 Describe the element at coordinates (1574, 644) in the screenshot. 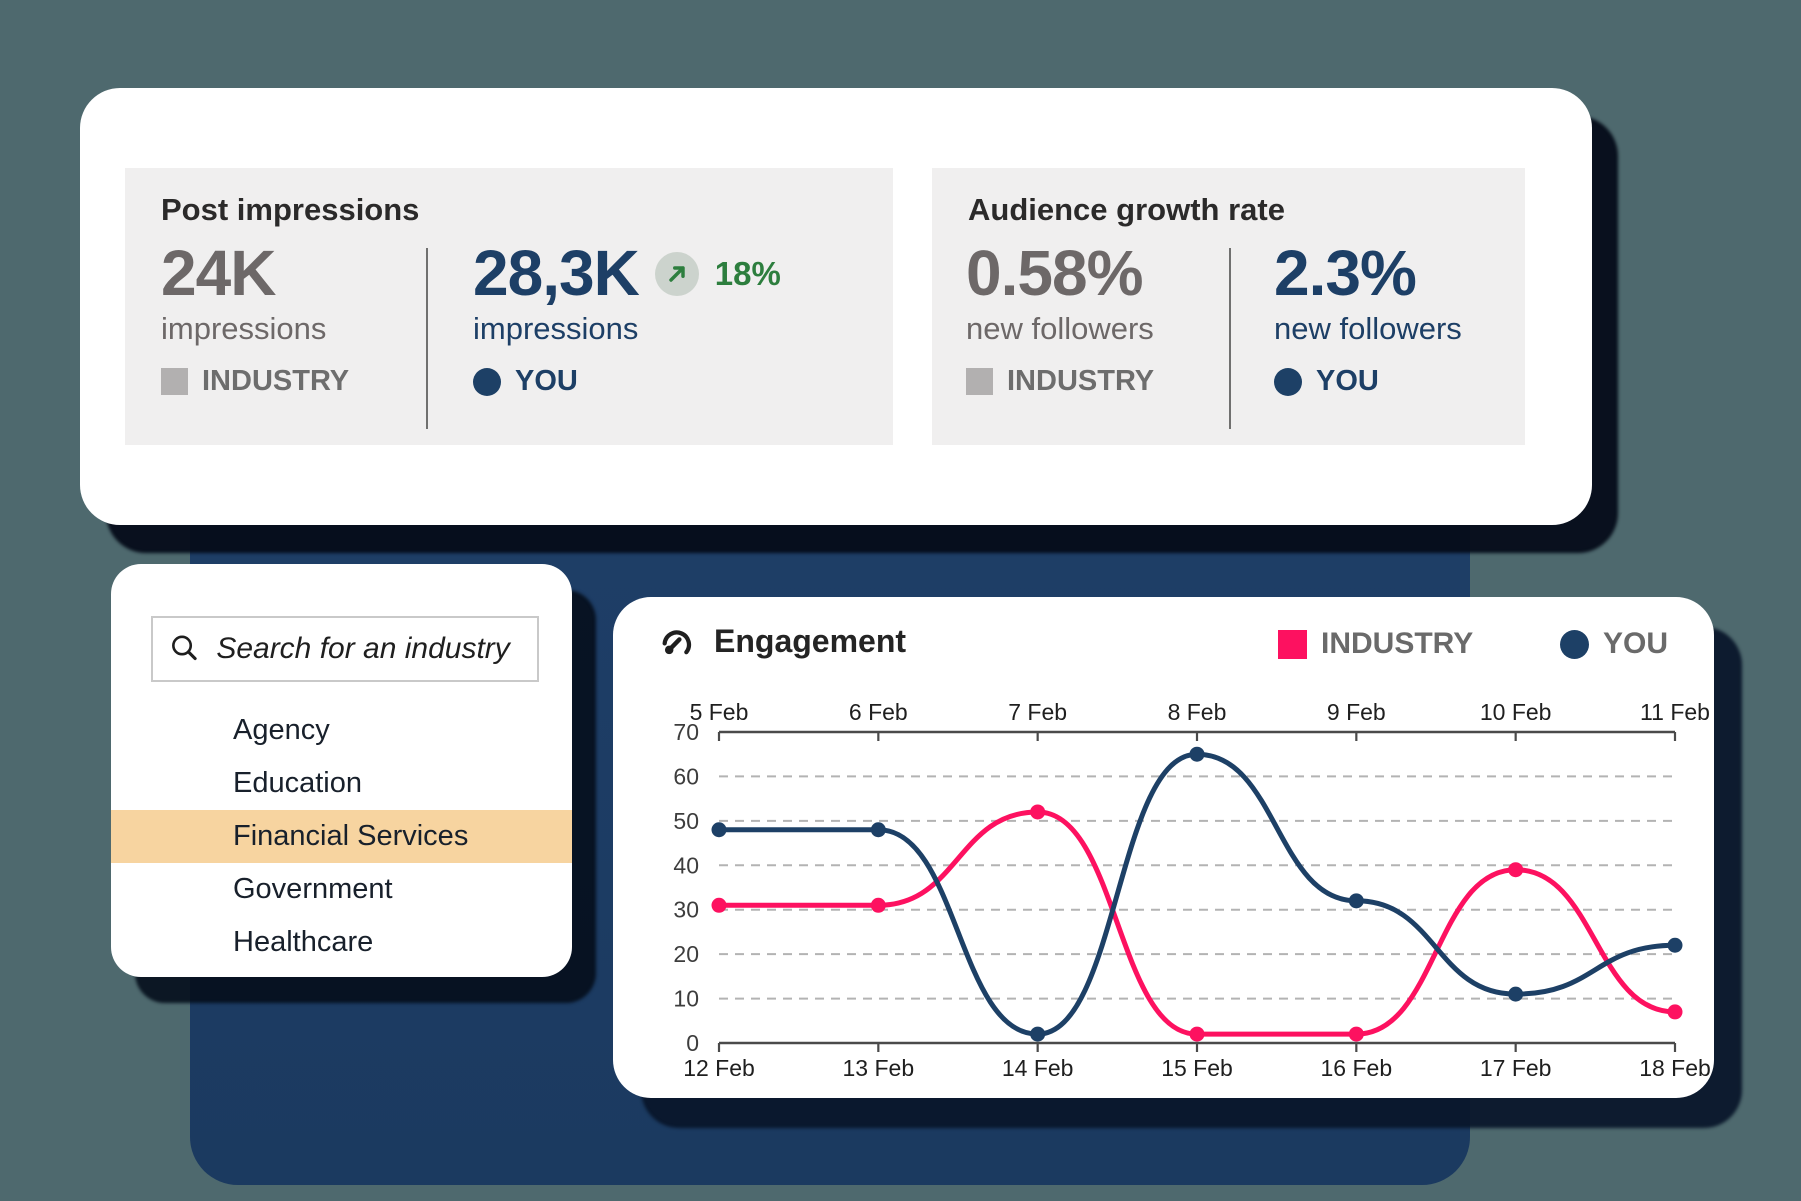

I see `you-legend-swatch-icon` at that location.